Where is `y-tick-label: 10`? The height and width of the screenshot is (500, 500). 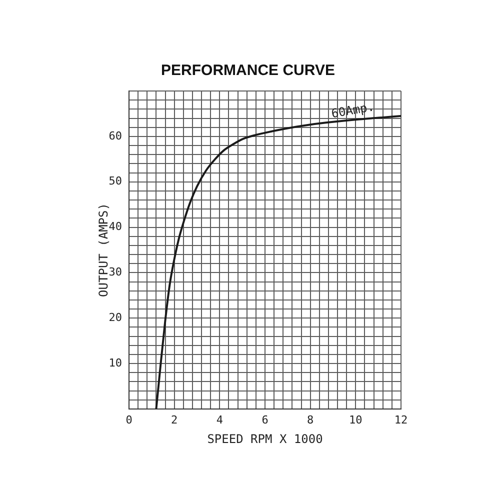
y-tick-label: 10 is located at coordinates (115, 363).